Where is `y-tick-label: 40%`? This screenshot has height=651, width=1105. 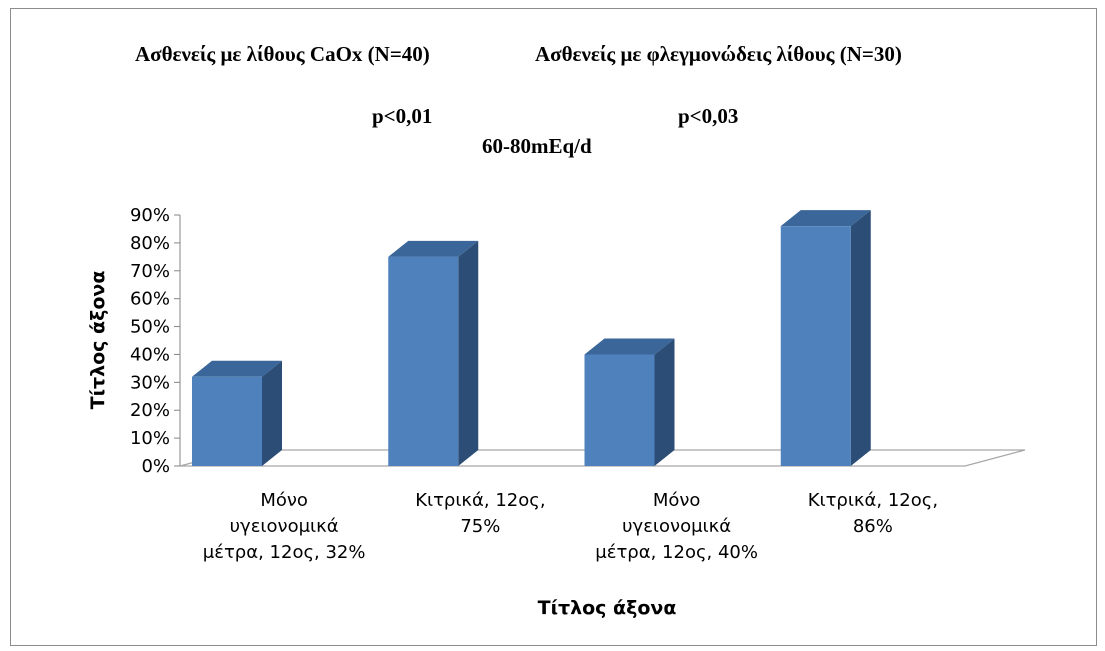
y-tick-label: 40% is located at coordinates (150, 354).